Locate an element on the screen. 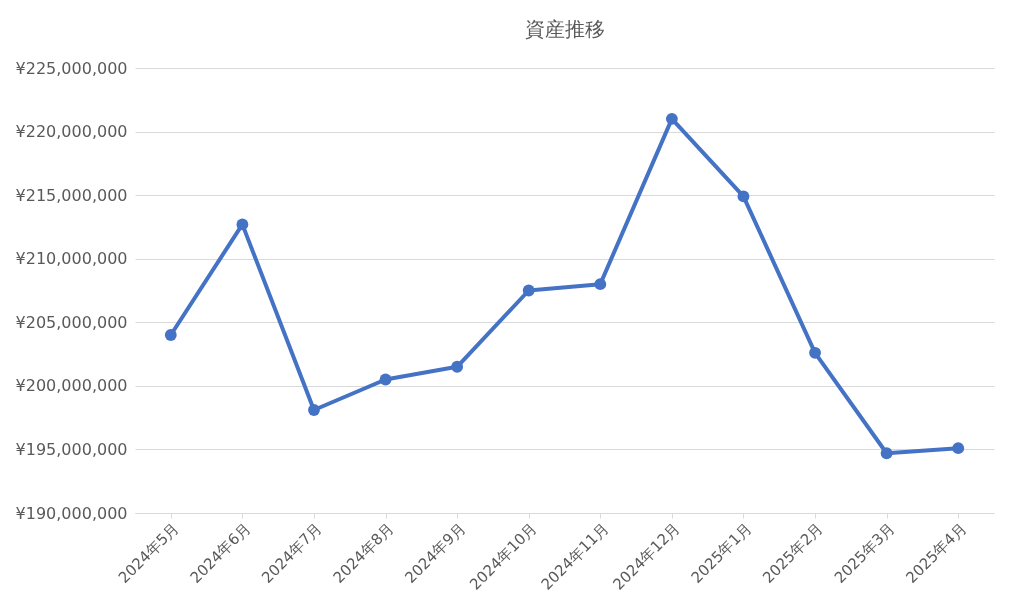  y-tick-label: ¥190,000,000 is located at coordinates (71, 513).